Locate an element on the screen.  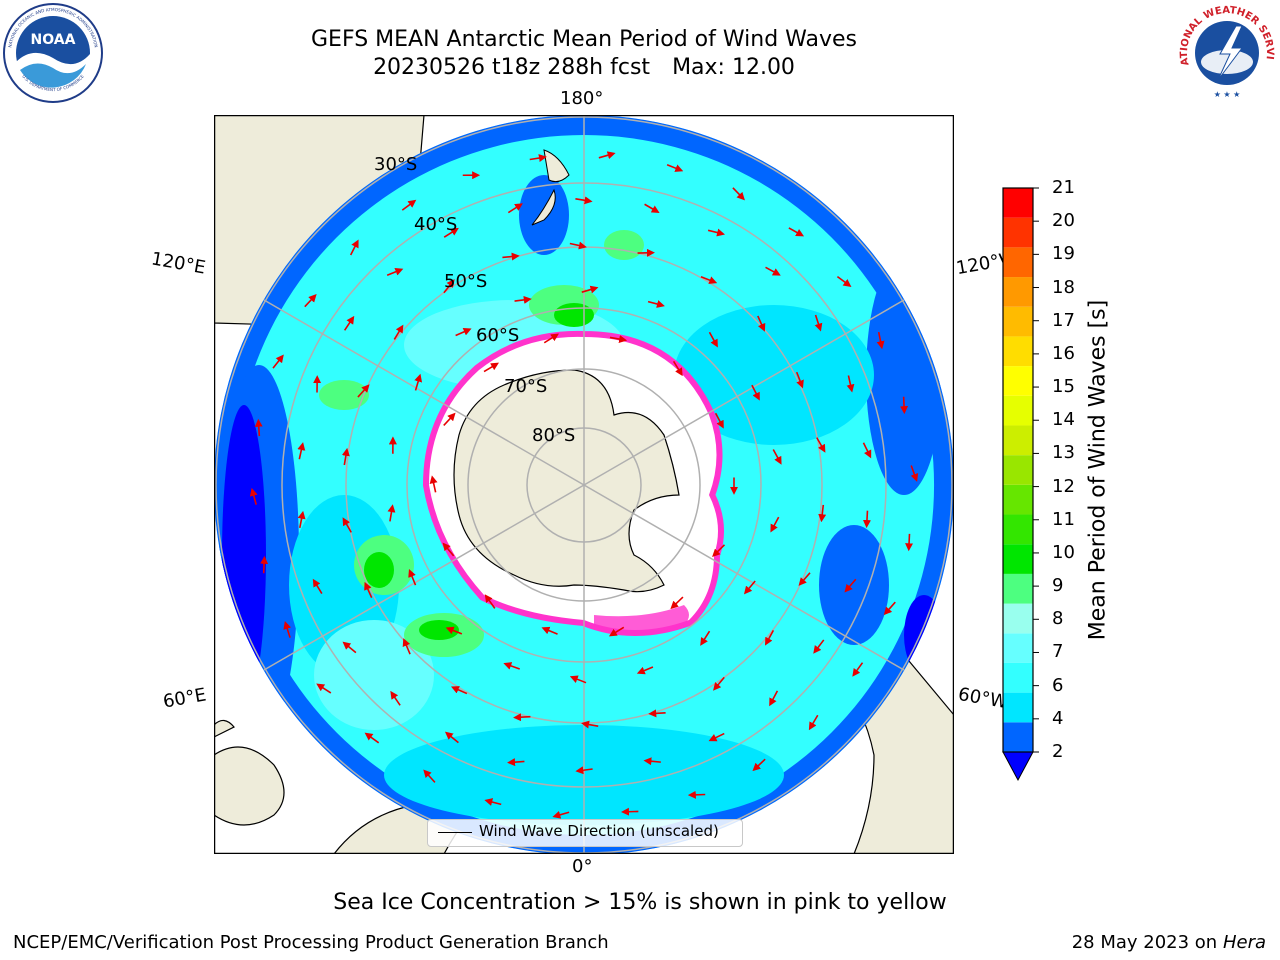
colorbar-tick-label: 13 is located at coordinates (1063, 453).